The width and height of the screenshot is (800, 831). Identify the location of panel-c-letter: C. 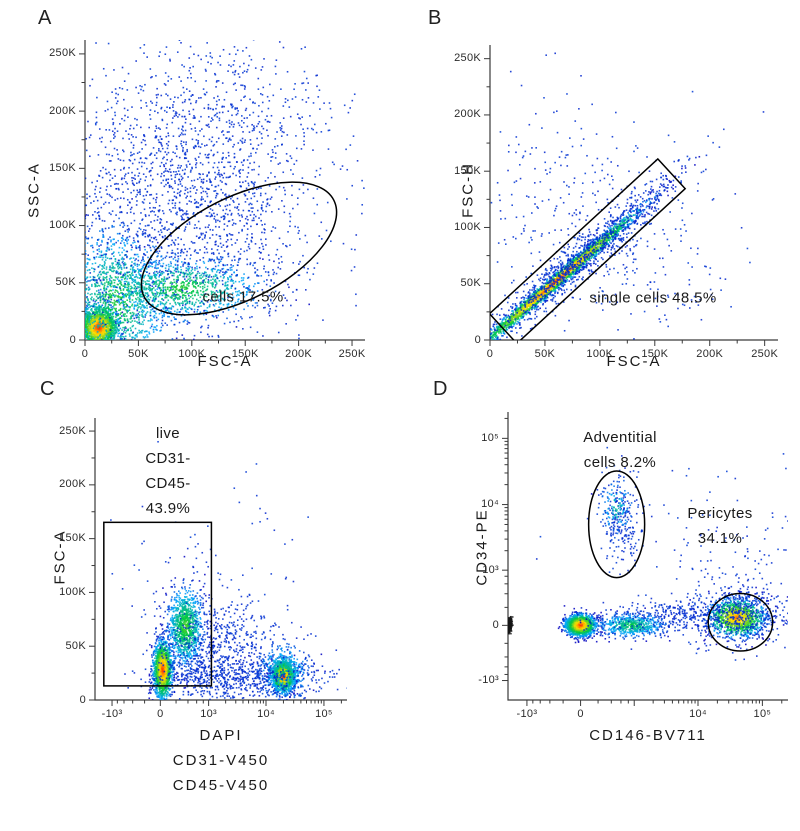
(47, 389).